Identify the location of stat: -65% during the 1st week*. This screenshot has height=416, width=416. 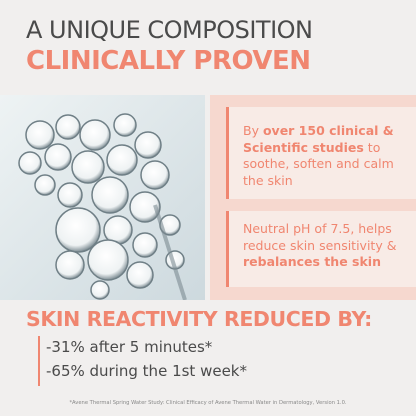
(146, 371).